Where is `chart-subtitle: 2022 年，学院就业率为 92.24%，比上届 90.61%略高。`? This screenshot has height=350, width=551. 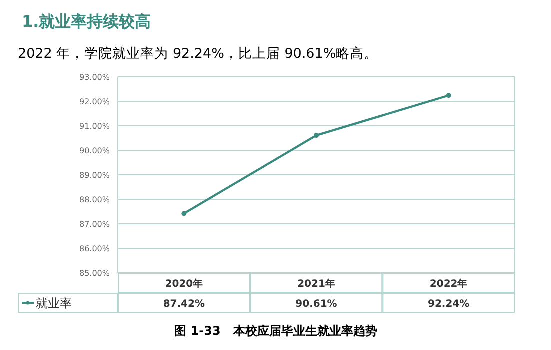 chart-subtitle: 2022 年，学院就业率为 92.24%，比上届 90.61%略高。 is located at coordinates (198, 54).